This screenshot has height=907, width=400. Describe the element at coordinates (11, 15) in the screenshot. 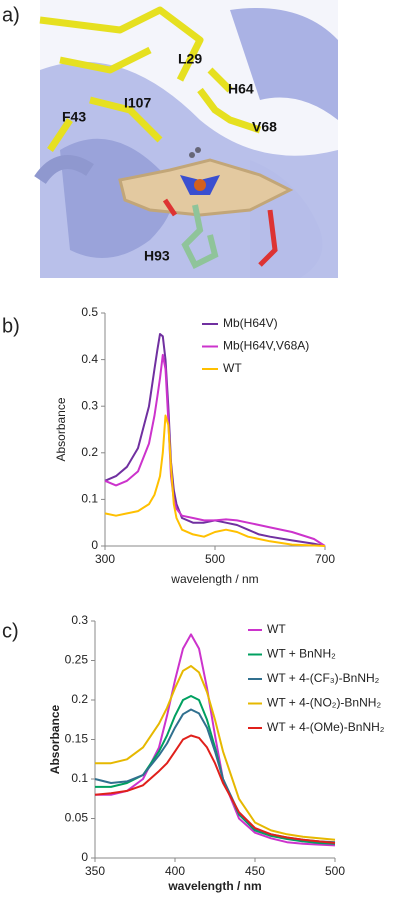

I see `panel-label: a)` at that location.